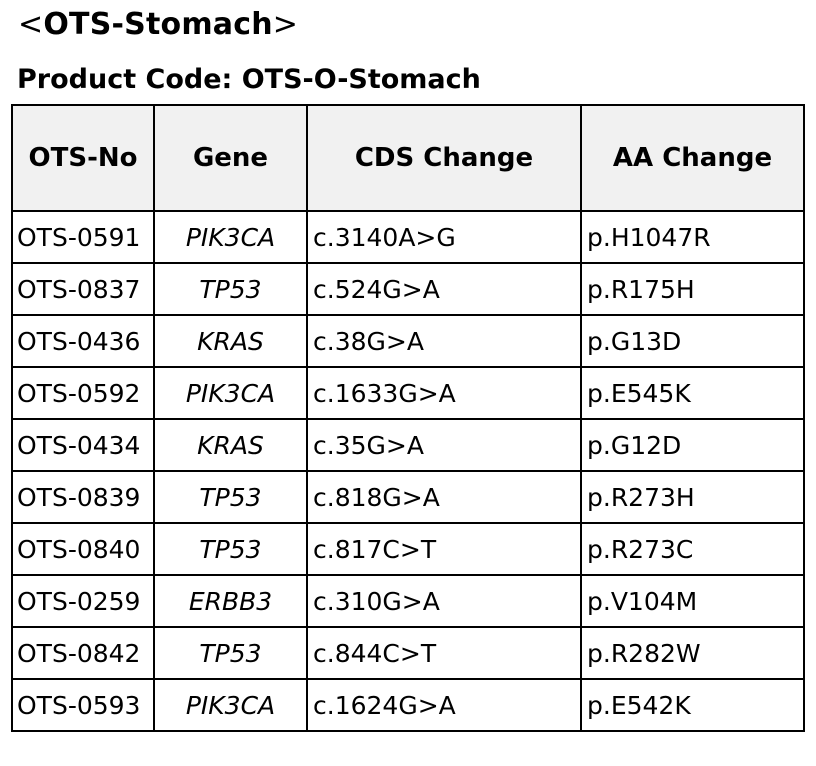  What do you see at coordinates (444, 393) in the screenshot?
I see `cell-cds-change: c.1633G>A` at bounding box center [444, 393].